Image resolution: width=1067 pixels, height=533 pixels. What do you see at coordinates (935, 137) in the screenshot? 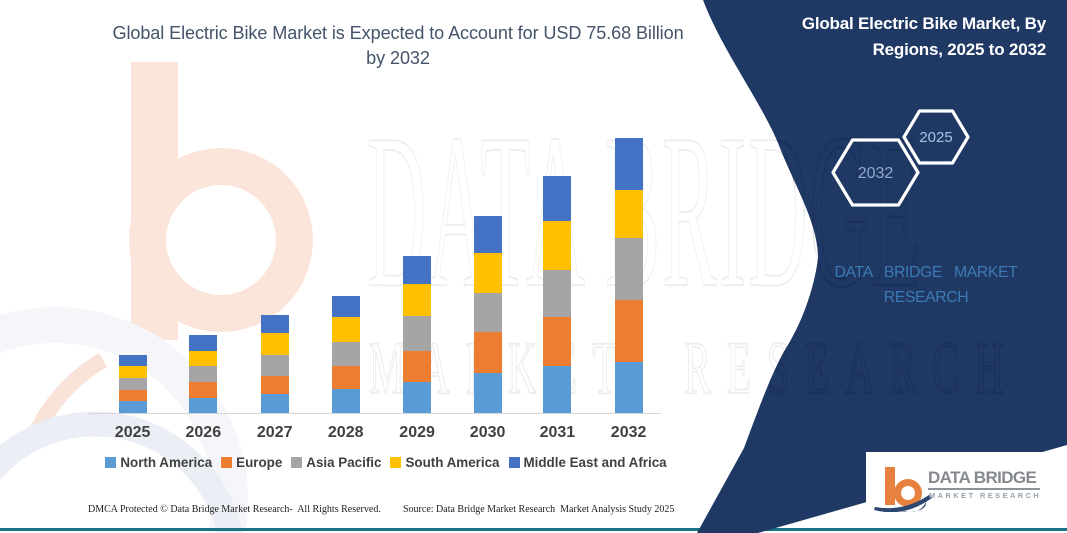
I see `svg-text: 2025` at bounding box center [935, 137].